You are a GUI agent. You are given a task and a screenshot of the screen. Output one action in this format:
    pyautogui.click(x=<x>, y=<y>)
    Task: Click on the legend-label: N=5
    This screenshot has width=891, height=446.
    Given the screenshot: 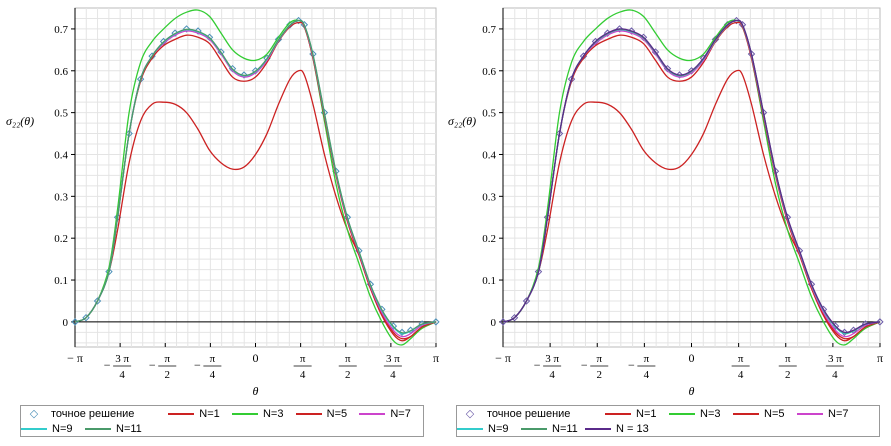 What is the action you would take?
    pyautogui.click(x=337, y=413)
    